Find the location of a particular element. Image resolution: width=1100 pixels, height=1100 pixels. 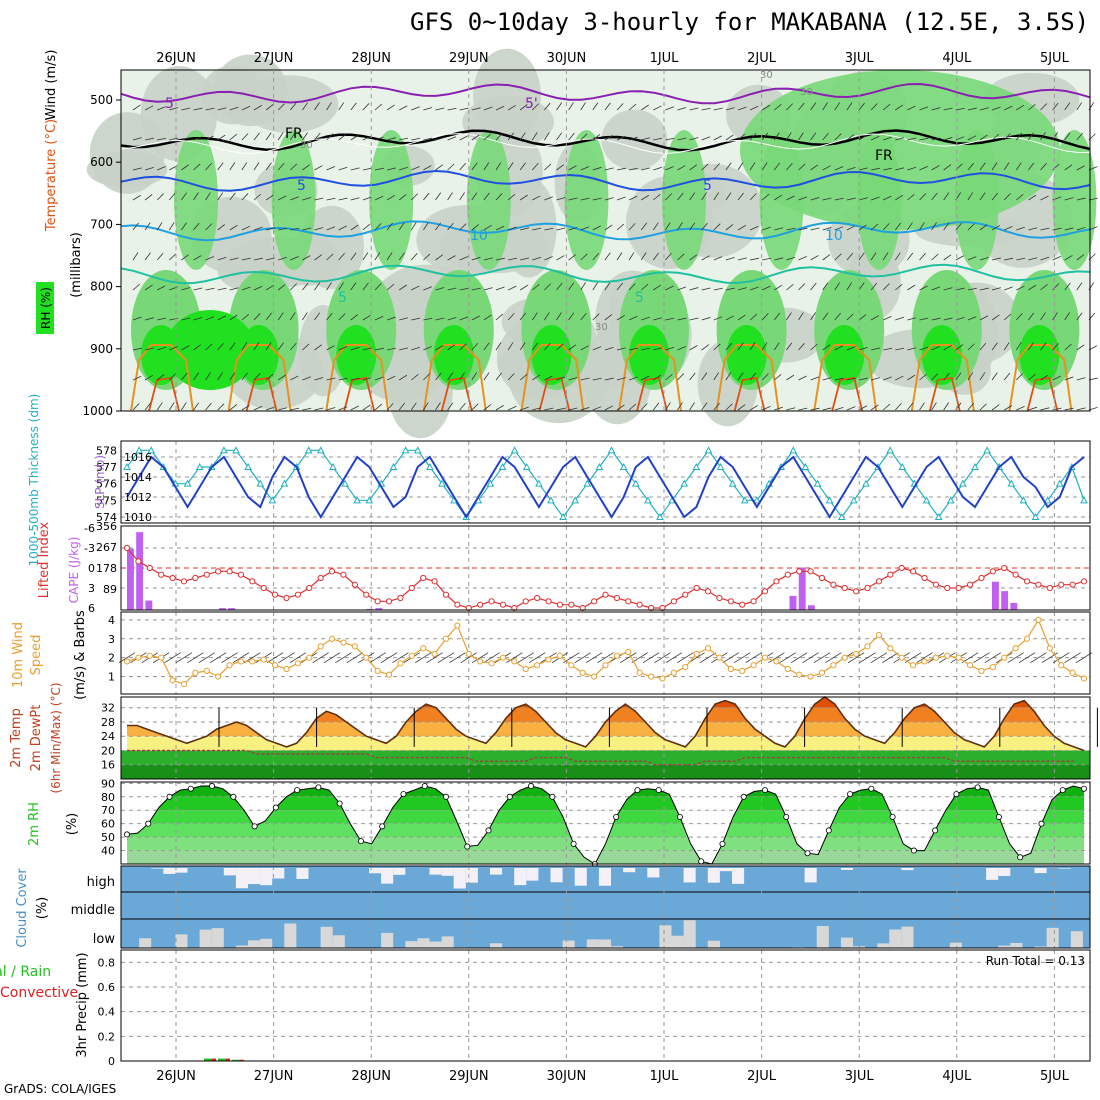

rh-ylabel2: (%) is located at coordinates (72, 824).